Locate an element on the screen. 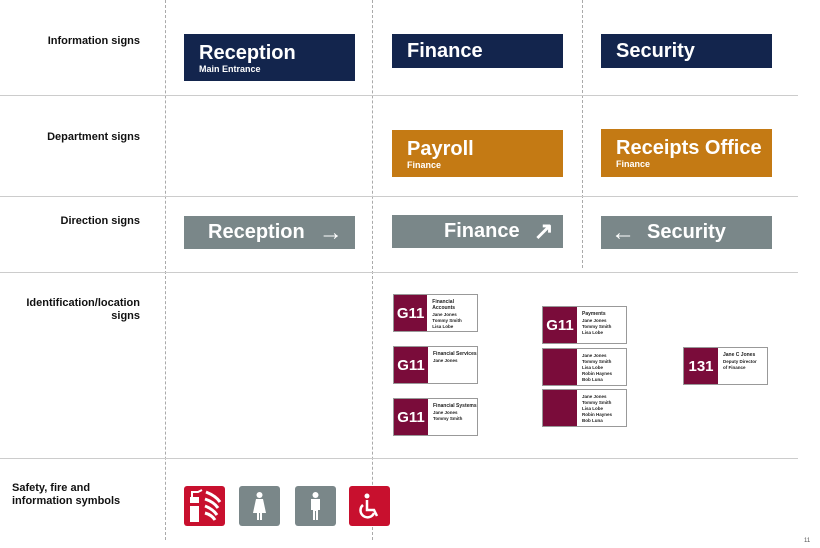 This screenshot has height=548, width=820. info-sign-finance: Finance is located at coordinates (477, 51).